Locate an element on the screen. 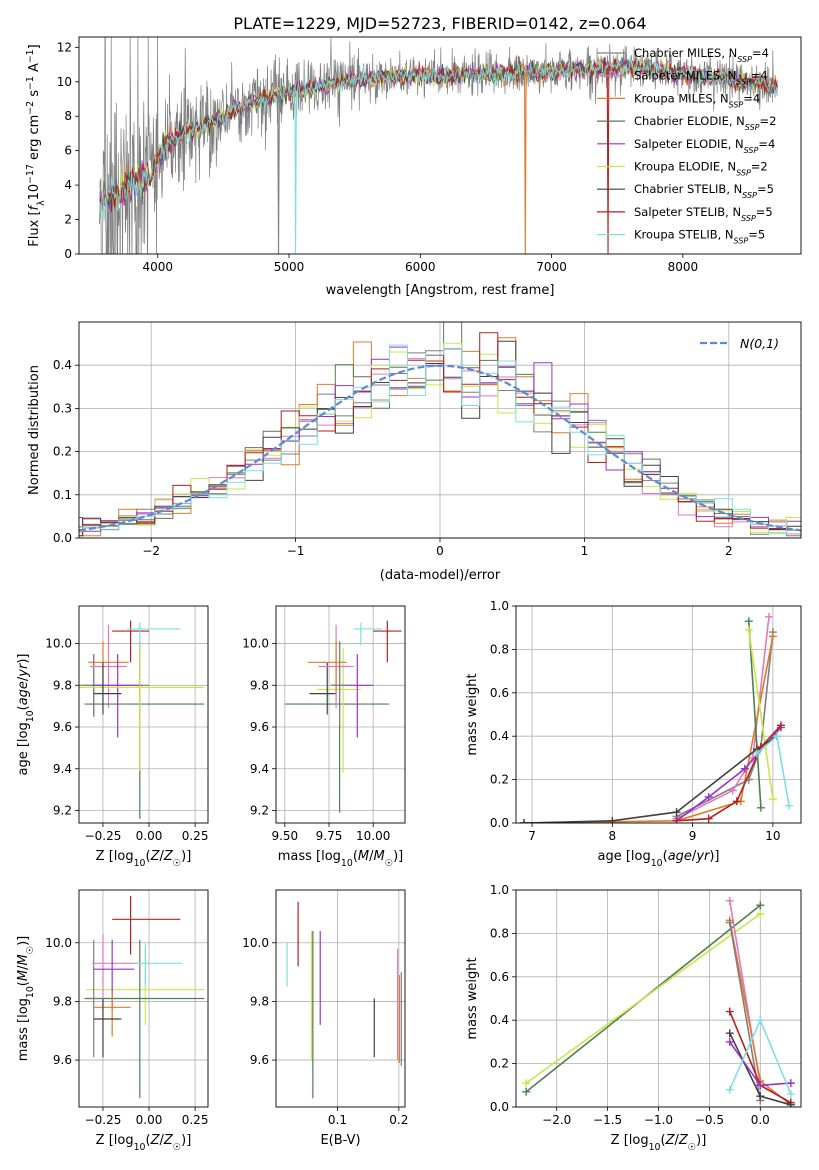 The height and width of the screenshot is (1170, 819). x-tick-label-4: 0.0 is located at coordinates (760, 1120).